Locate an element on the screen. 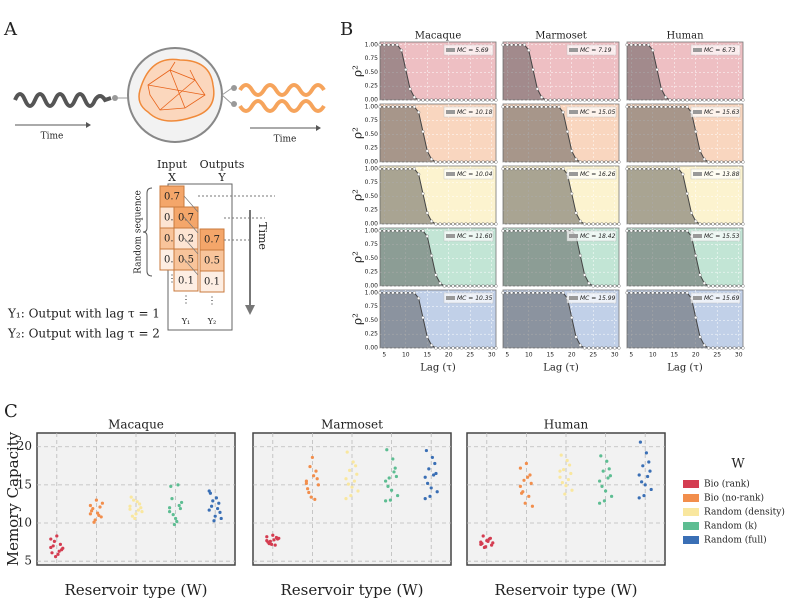 This screenshot has width=800, height=604. legend-title: W is located at coordinates (738, 464).